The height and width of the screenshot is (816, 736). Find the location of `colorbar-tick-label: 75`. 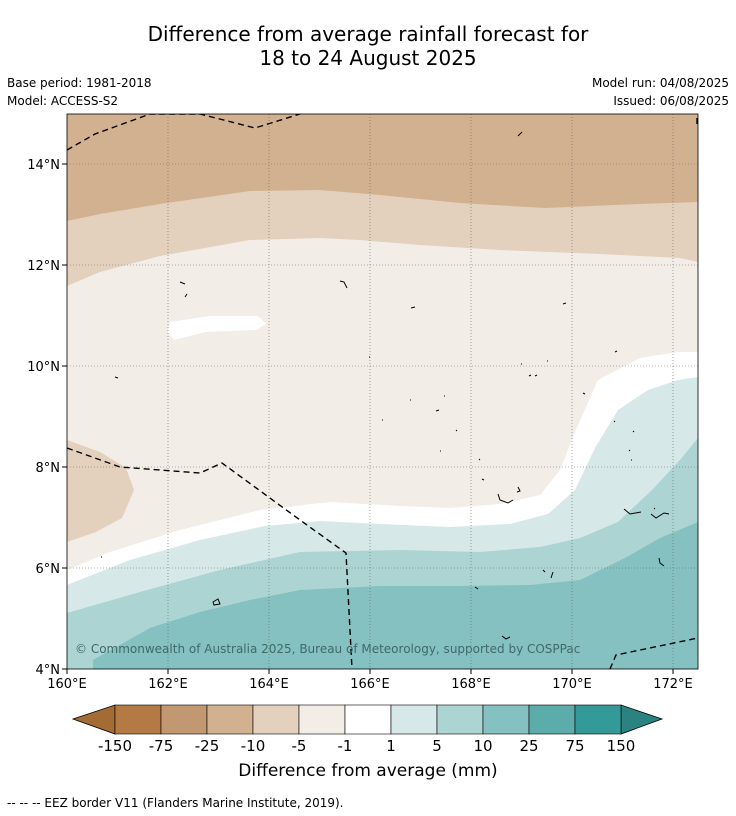

colorbar-tick-label: 75 is located at coordinates (574, 746).